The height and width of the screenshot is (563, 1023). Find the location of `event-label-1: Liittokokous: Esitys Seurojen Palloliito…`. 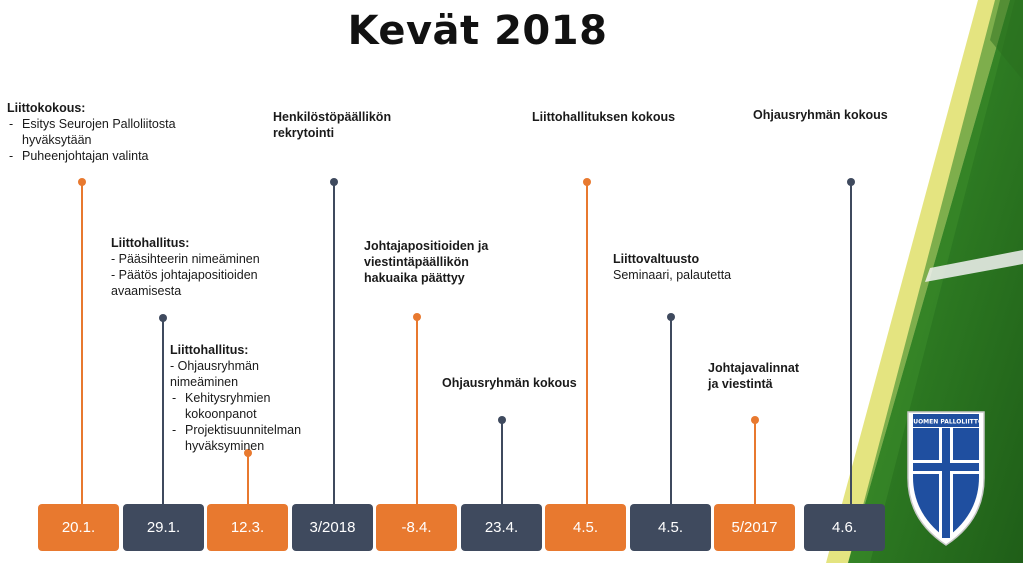

event-label-1: Liittokokous: Esitys Seurojen Palloliito… is located at coordinates (94, 132).